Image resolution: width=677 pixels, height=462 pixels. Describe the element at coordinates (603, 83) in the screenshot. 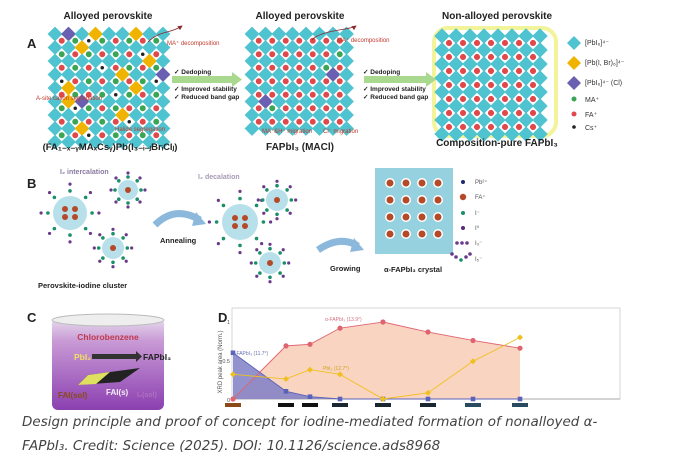

I see `legend-pbi6-cl: [PbI₆]⁴⁻ (Cl)` at that location.